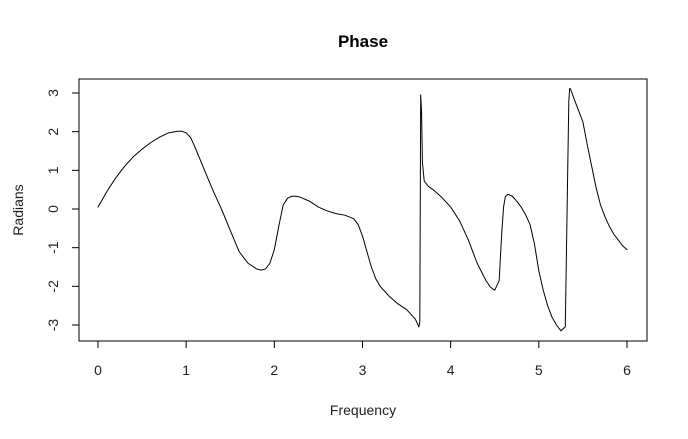  I want to click on x-tick-label: 6, so click(627, 370).